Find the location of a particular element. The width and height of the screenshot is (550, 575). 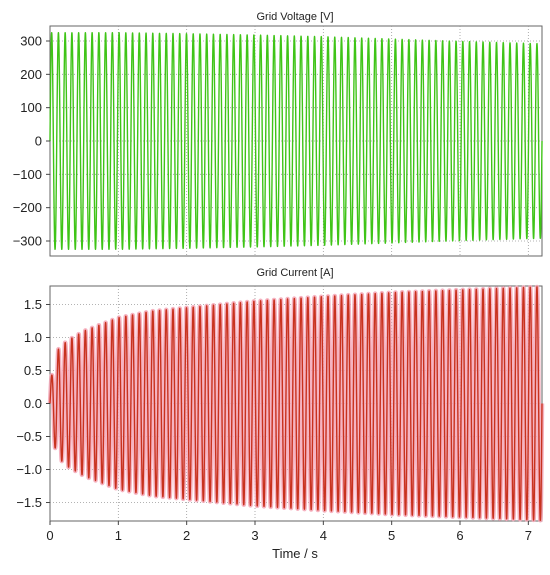

x-tick-label: 7 is located at coordinates (528, 535).